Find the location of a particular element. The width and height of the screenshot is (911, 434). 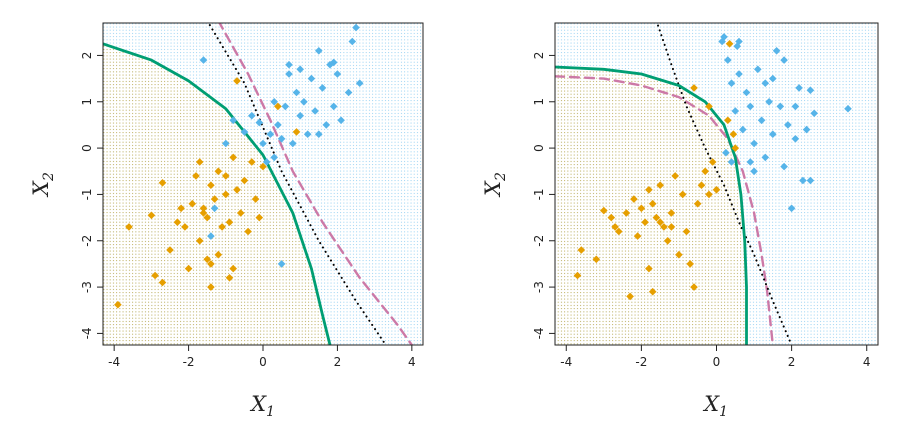

x-tick-label: -2 is located at coordinates (189, 362).